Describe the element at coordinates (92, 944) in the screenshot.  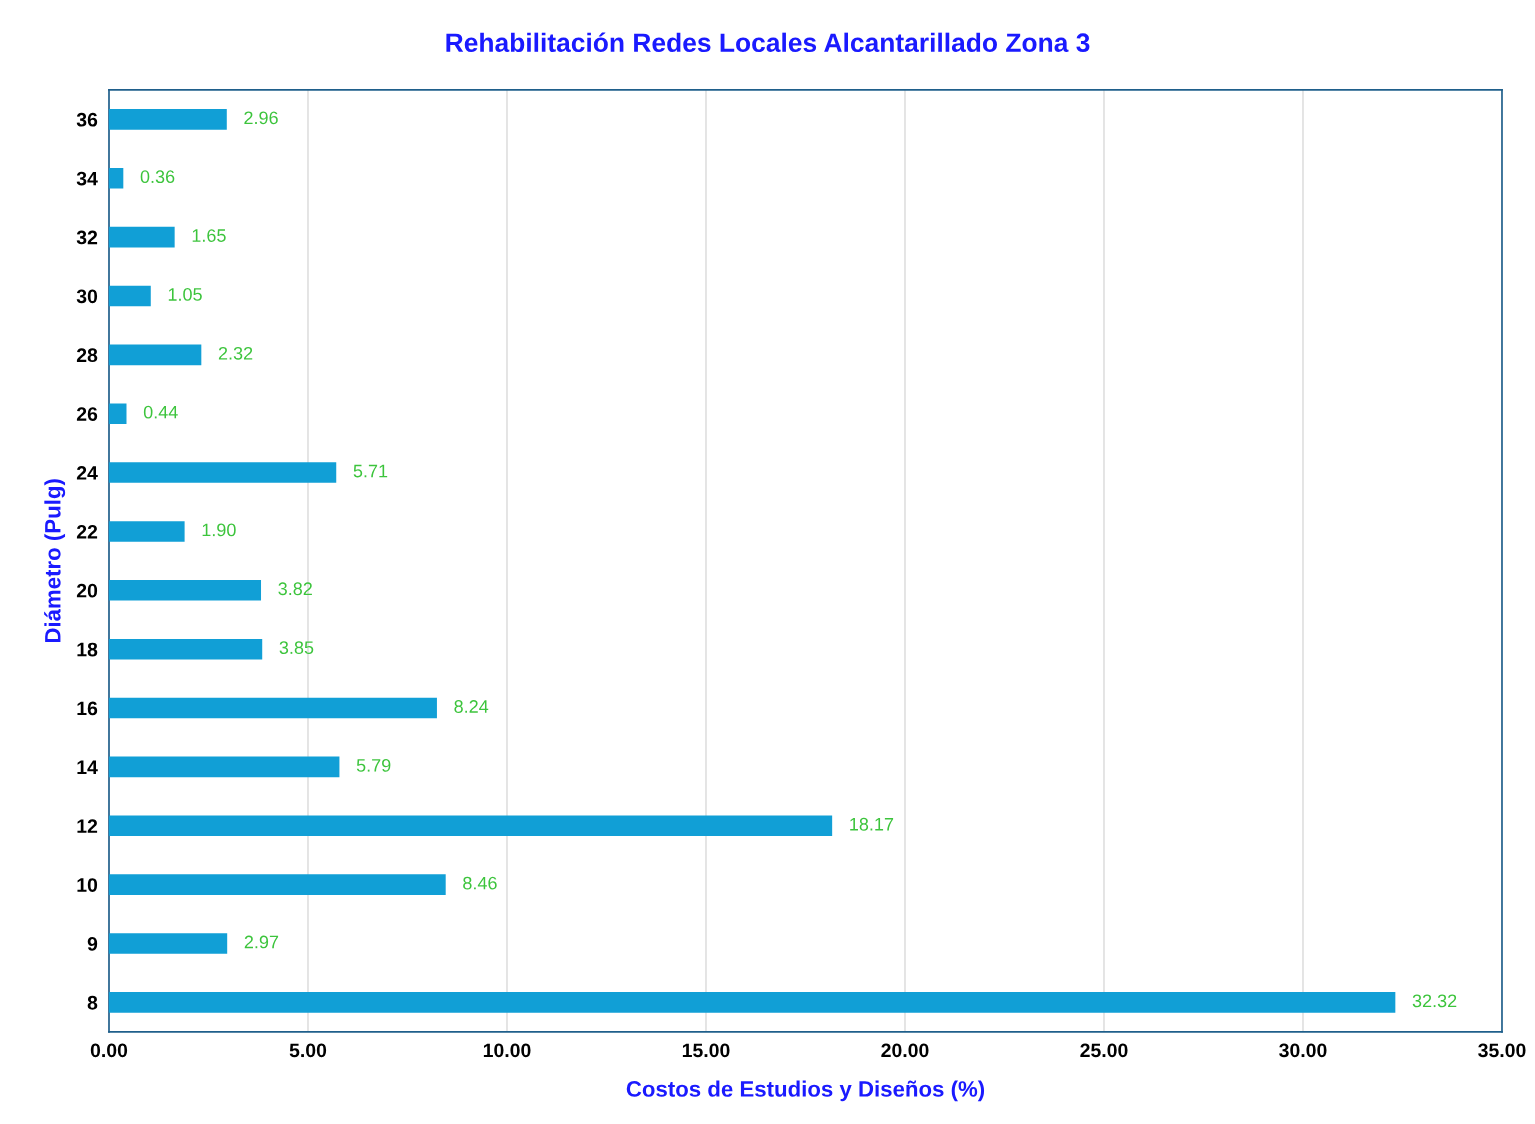
I see `y-tick-label: 9` at that location.